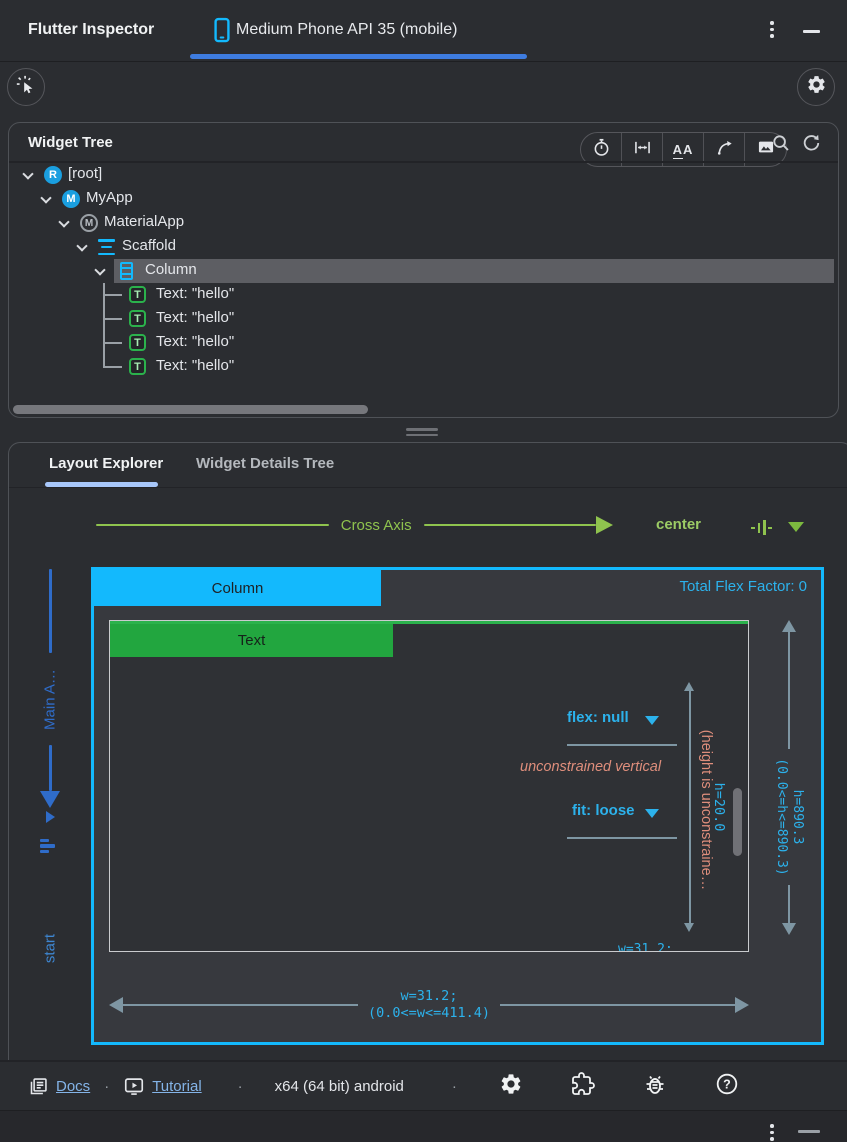  I want to click on tab-device: Medium Phone API 35 (mobile), so click(360, 31).